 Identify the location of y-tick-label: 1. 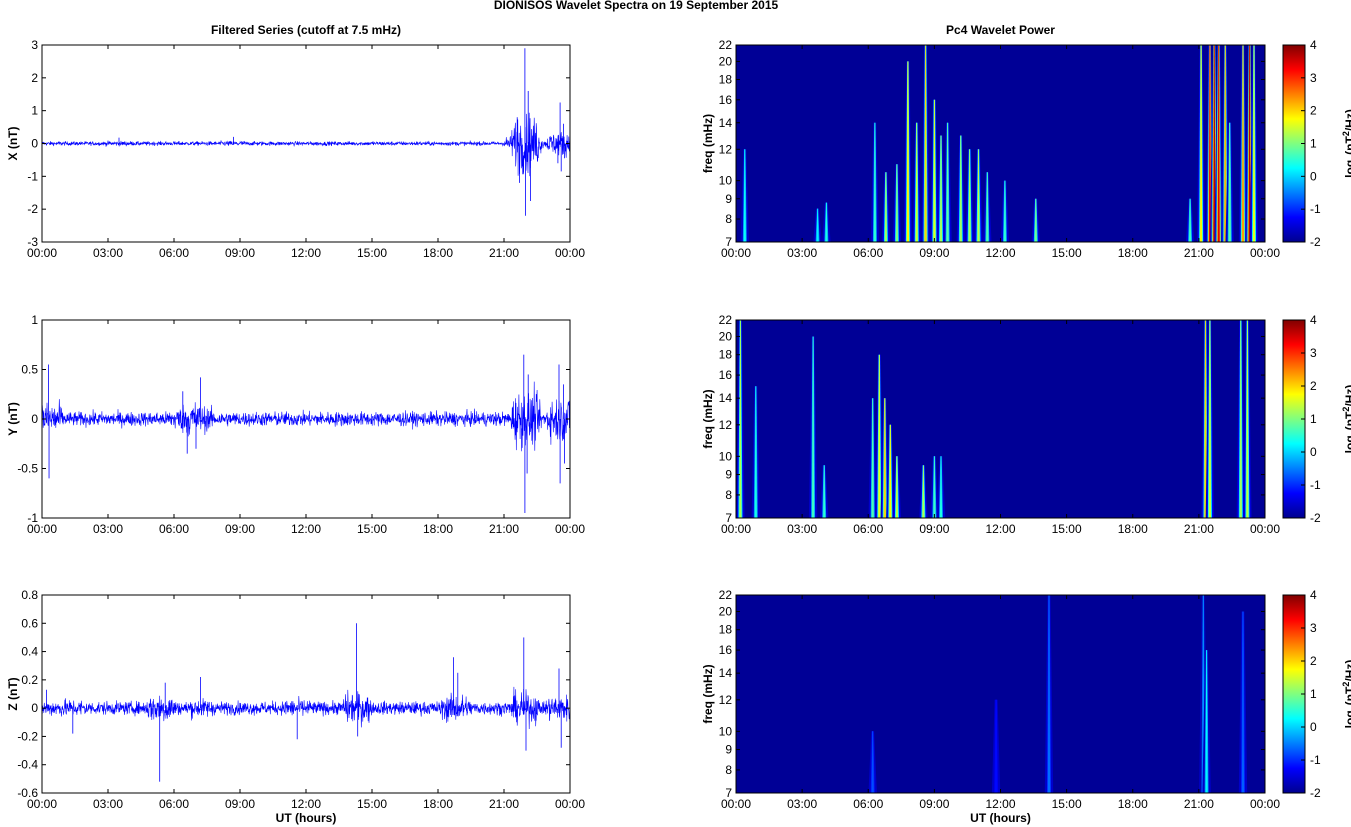
(34, 111).